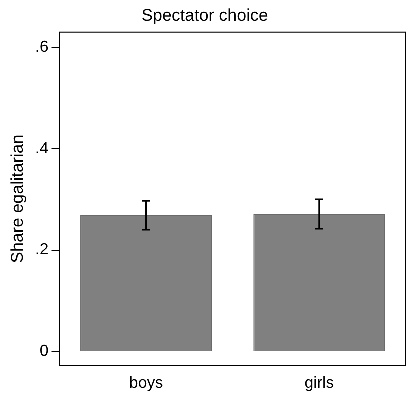 This screenshot has width=412, height=403. Describe the element at coordinates (42, 47) in the screenshot. I see `y-tick-label: .6` at that location.